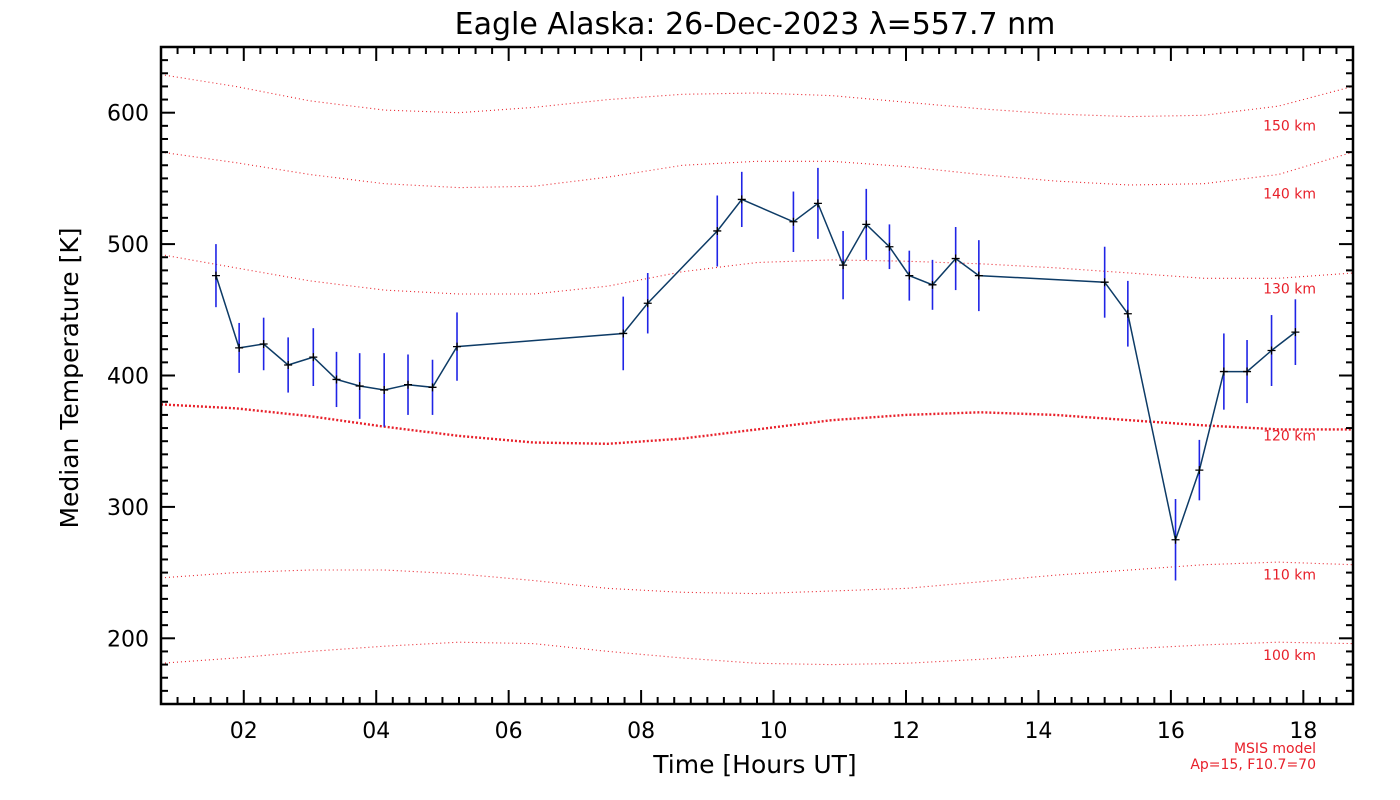 The width and height of the screenshot is (1400, 800). What do you see at coordinates (1275, 749) in the screenshot?
I see `model-note-line-1: MSIS model` at bounding box center [1275, 749].